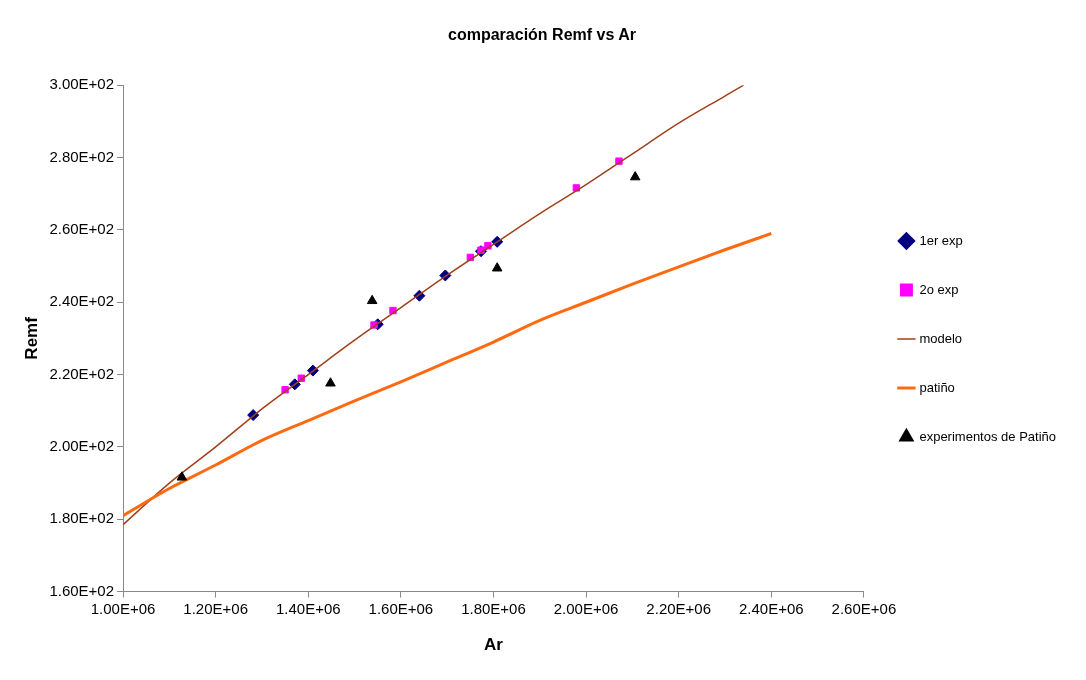 This screenshot has width=1086, height=680. Describe the element at coordinates (679, 608) in the screenshot. I see `x-tick-label: 2.20E+06` at that location.